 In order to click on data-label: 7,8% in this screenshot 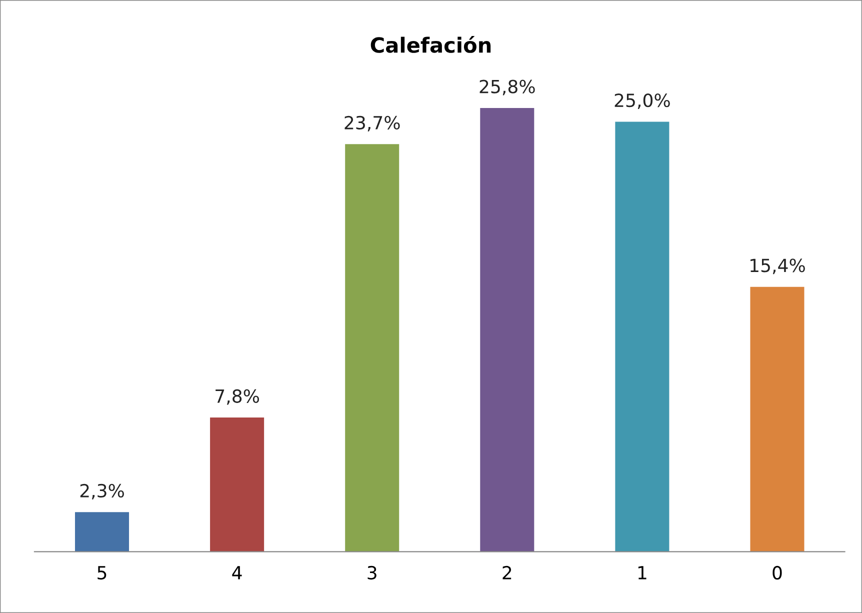, I will do `click(237, 397)`.